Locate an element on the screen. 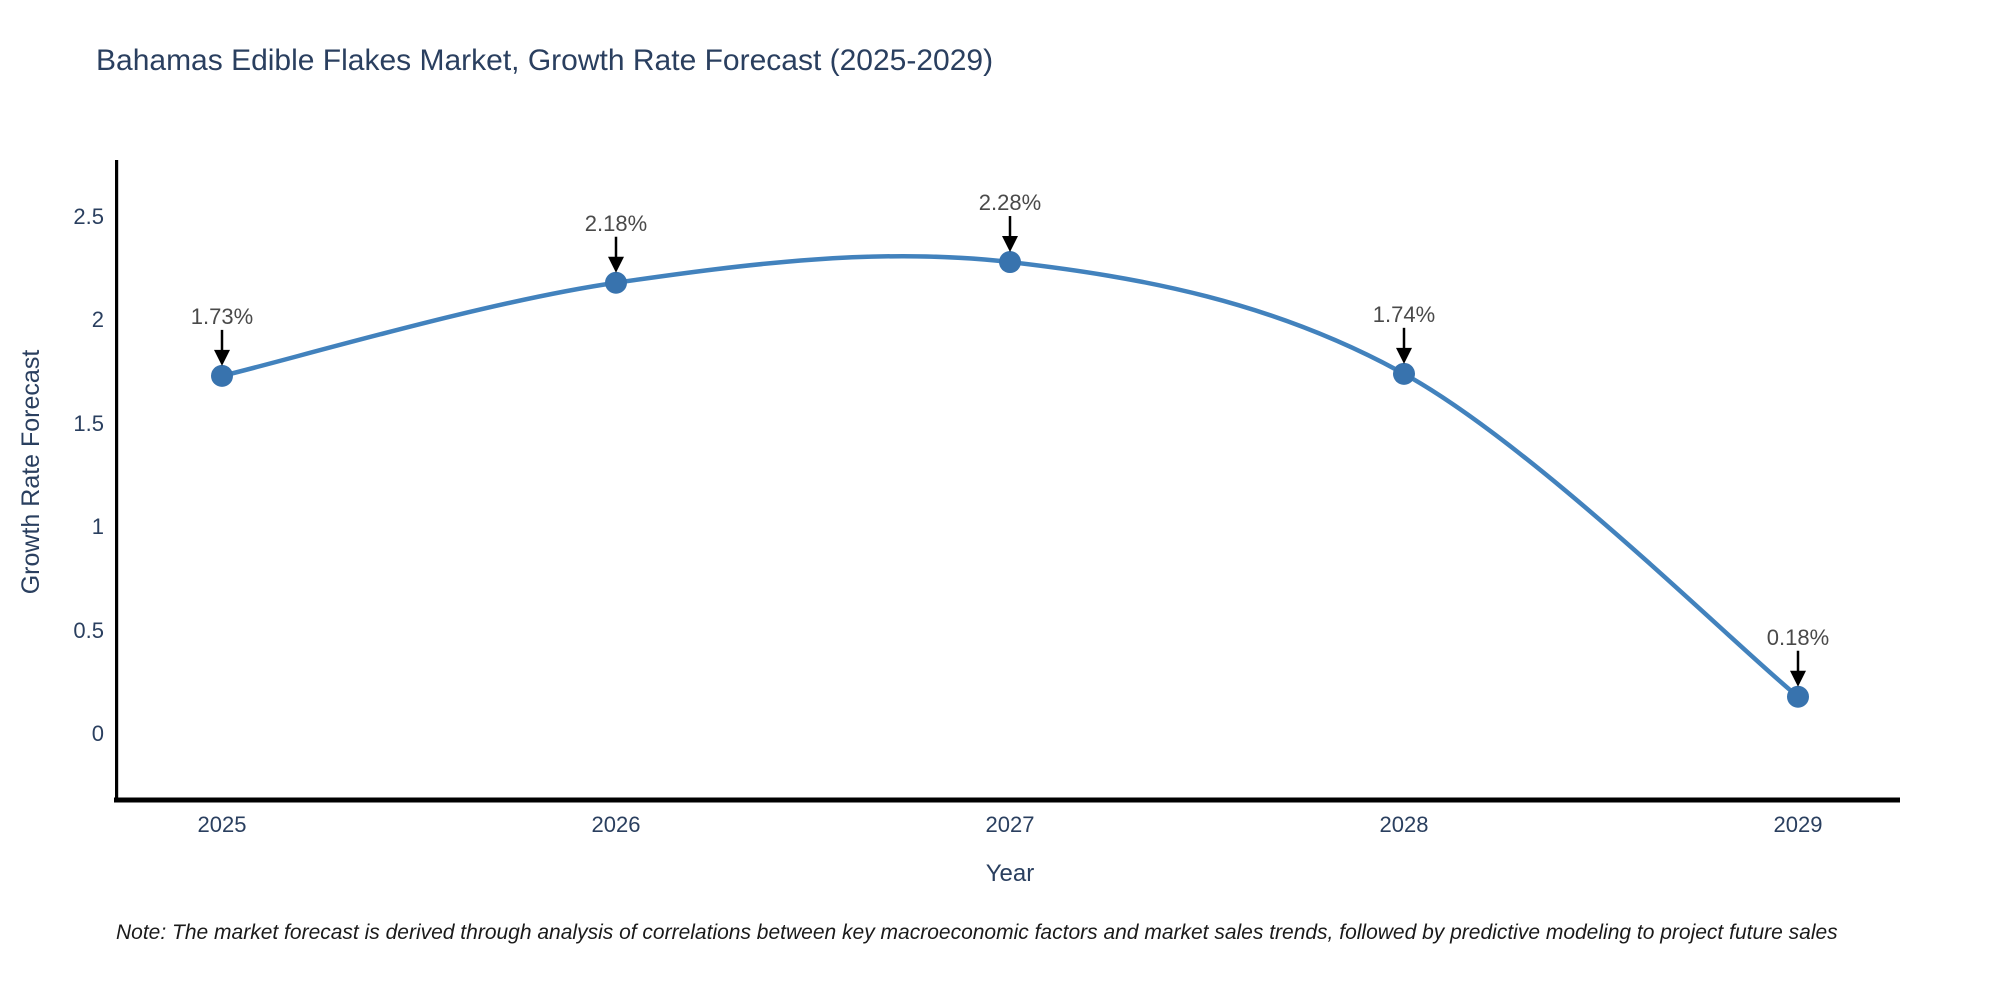 This screenshot has width=2000, height=1000. y-tick-label: 1 is located at coordinates (97, 526).